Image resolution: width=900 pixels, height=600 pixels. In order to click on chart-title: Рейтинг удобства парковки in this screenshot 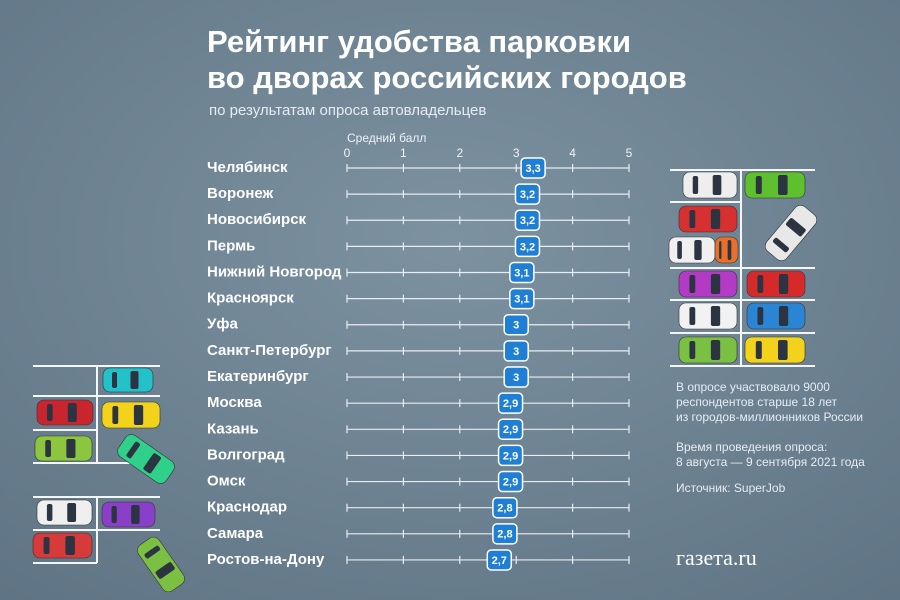, I will do `click(419, 41)`.